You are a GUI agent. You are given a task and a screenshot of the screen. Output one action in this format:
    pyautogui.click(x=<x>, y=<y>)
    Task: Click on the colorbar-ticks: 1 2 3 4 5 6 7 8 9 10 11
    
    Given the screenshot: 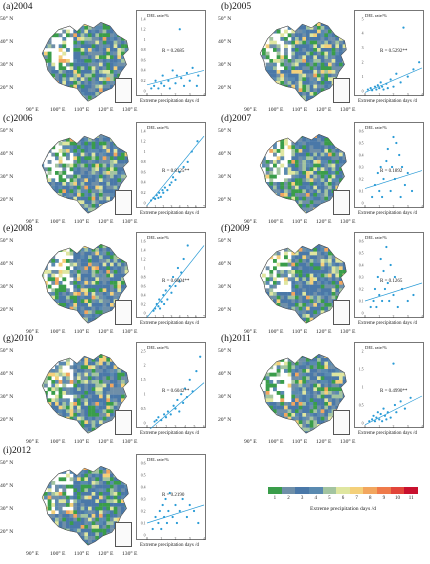 What is the action you would take?
    pyautogui.click(x=343, y=500)
    